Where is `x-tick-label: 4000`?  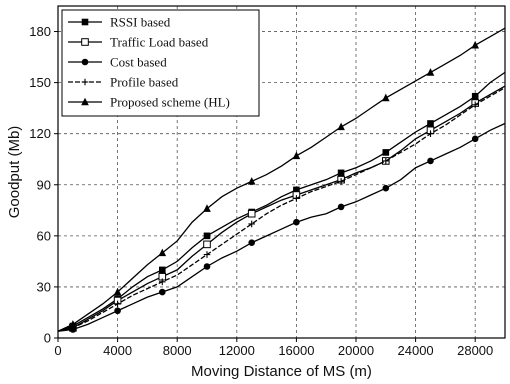
x-tick-label: 4000 is located at coordinates (117, 350).